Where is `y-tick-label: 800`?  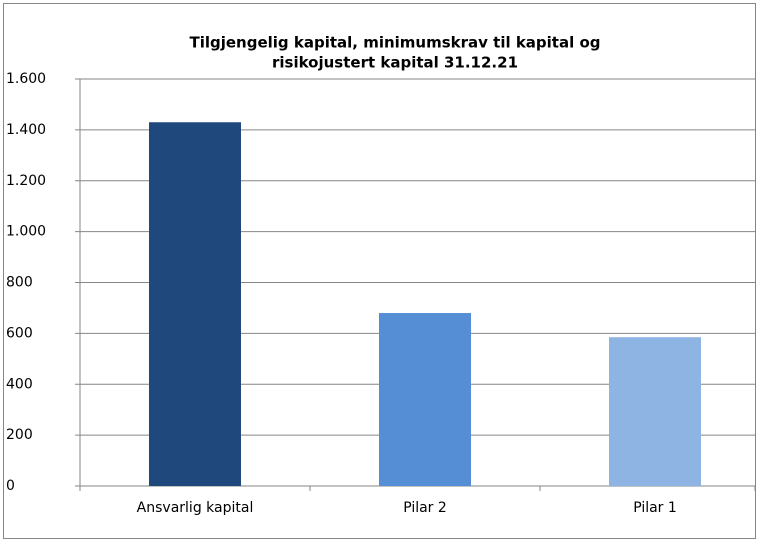 y-tick-label: 800 is located at coordinates (19, 283).